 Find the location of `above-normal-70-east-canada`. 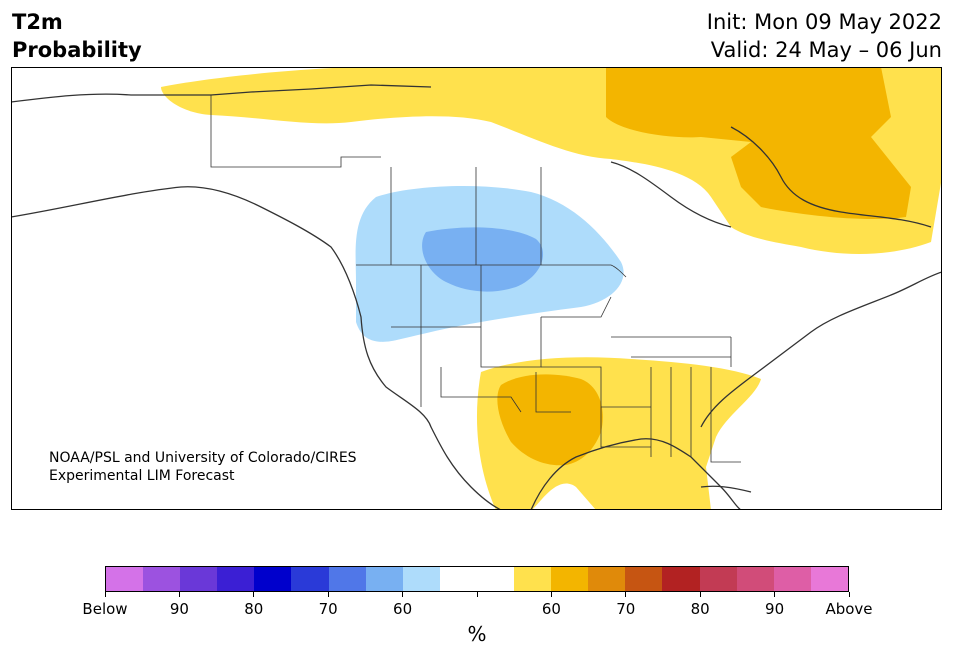

above-normal-70-east-canada is located at coordinates (758, 143).